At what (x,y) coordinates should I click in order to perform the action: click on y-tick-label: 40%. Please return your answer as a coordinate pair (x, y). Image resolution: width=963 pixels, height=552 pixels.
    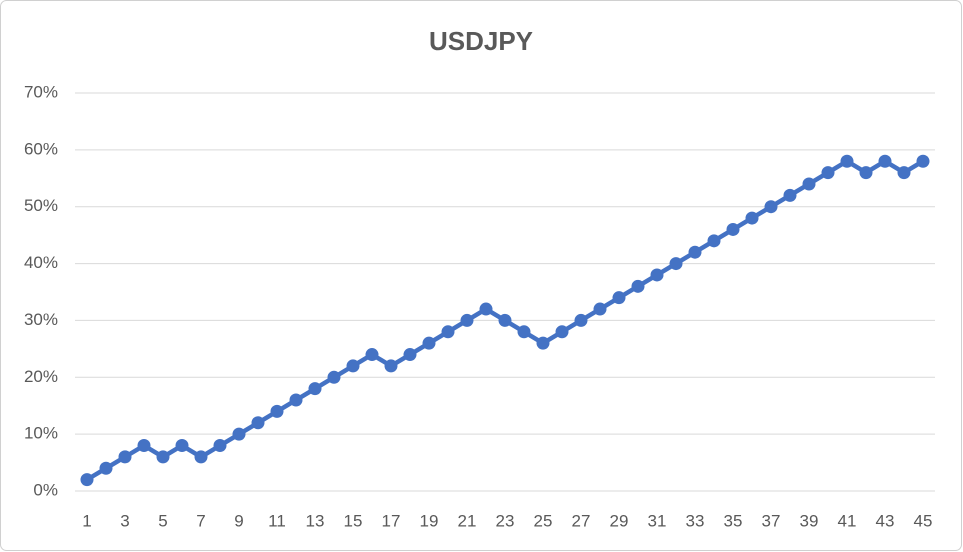
    Looking at the image, I should click on (41, 262).